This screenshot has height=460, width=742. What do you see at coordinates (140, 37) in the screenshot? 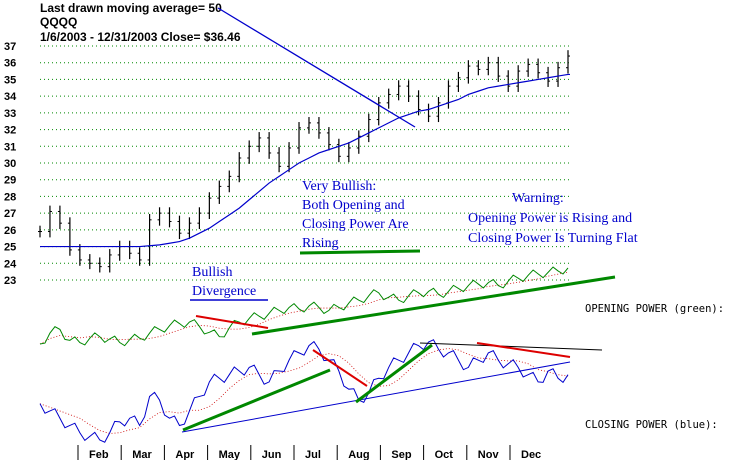
I see `chart-header-daterange: 1/6/2003 - 12/31/2003 Close= $36.46` at bounding box center [140, 37].